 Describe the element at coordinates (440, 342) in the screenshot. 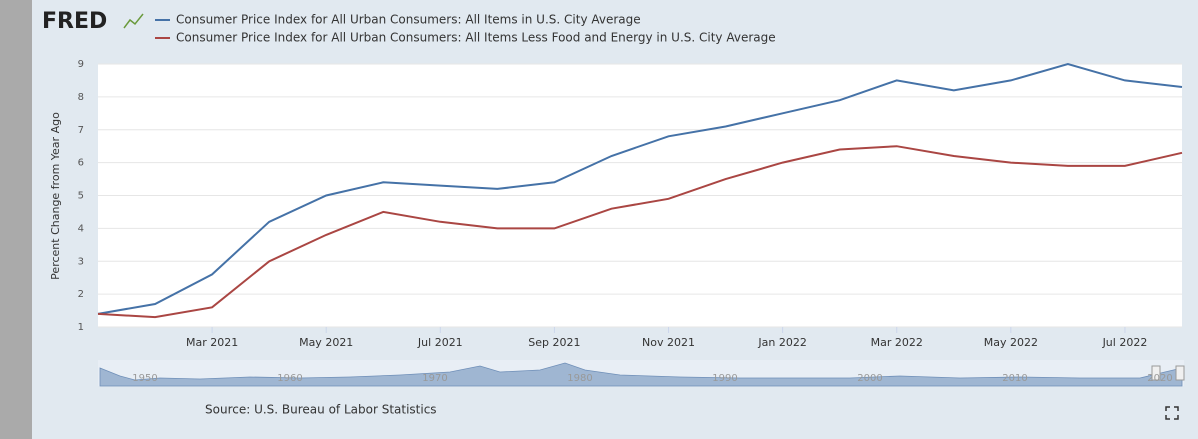

I see `x-tick-label: Jul 2021` at that location.